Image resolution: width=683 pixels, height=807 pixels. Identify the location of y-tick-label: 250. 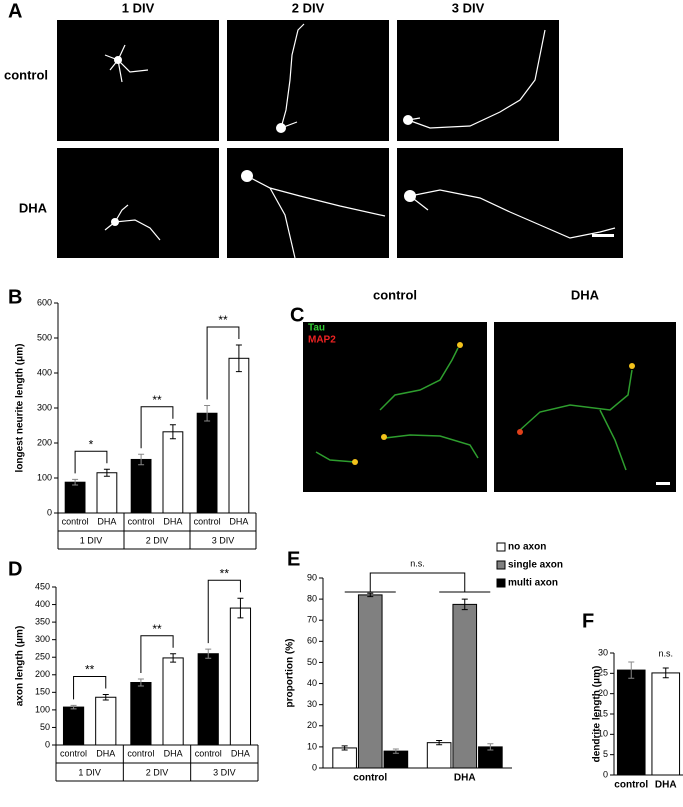
(42, 657).